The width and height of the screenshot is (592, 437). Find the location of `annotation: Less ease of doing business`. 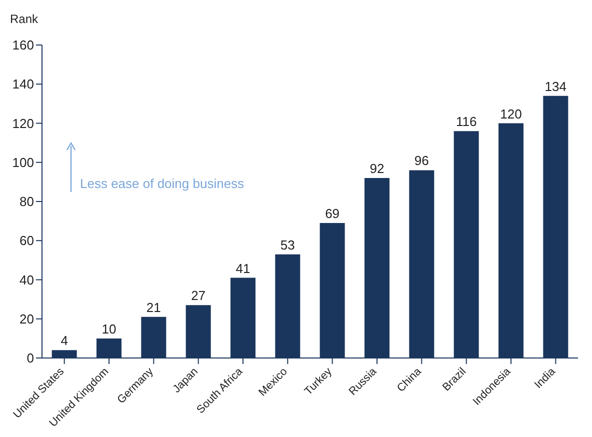

annotation: Less ease of doing business is located at coordinates (162, 183).